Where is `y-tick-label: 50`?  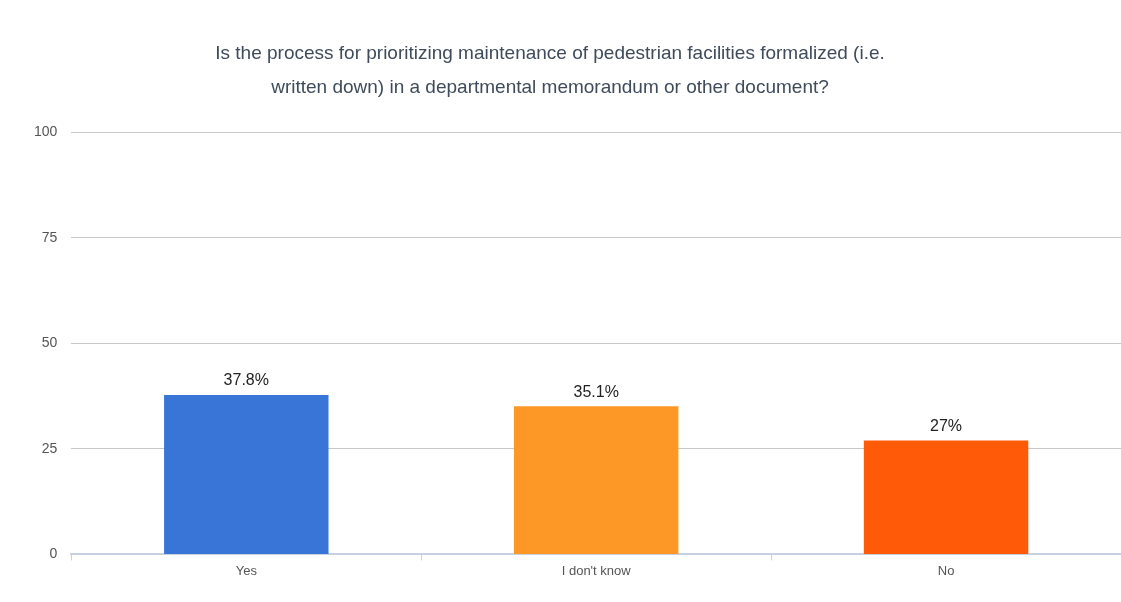
y-tick-label: 50 is located at coordinates (49, 342).